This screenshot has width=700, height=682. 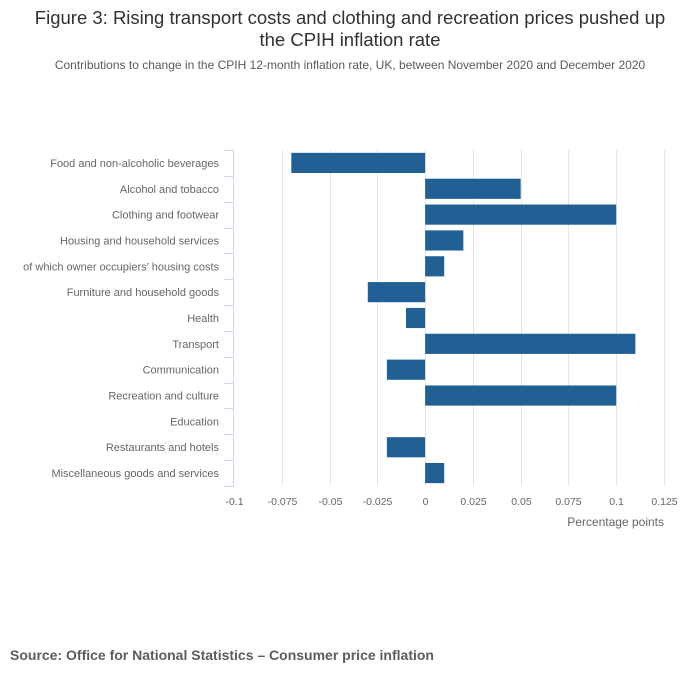 What do you see at coordinates (134, 164) in the screenshot?
I see `category-label: Food and non-alcoholic beverages` at bounding box center [134, 164].